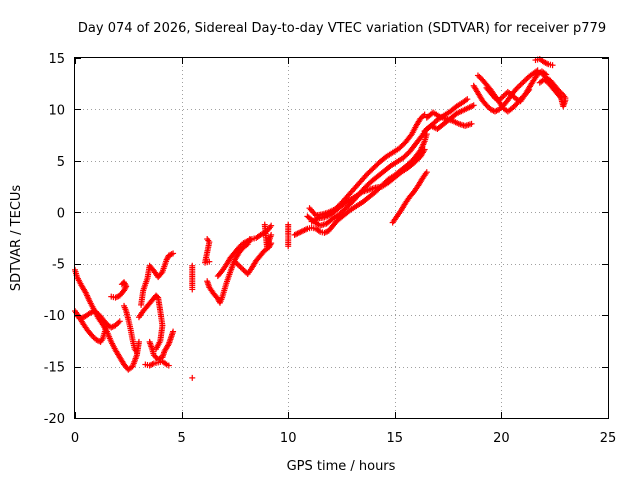 This screenshot has height=480, width=640. Describe the element at coordinates (61, 213) in the screenshot. I see `y-tick-label: 0` at that location.